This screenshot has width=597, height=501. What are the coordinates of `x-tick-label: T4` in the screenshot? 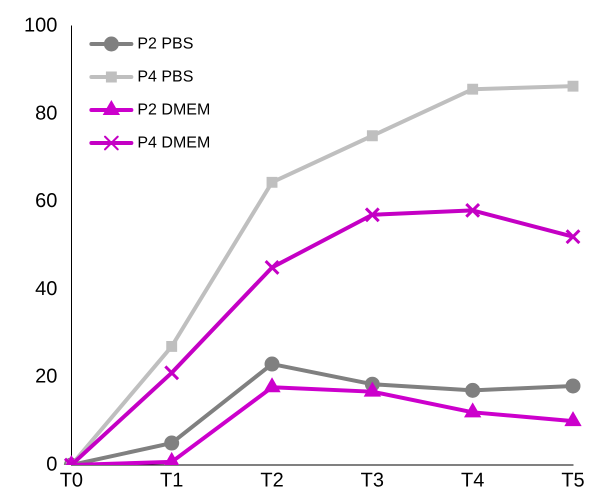 It's located at (472, 481).